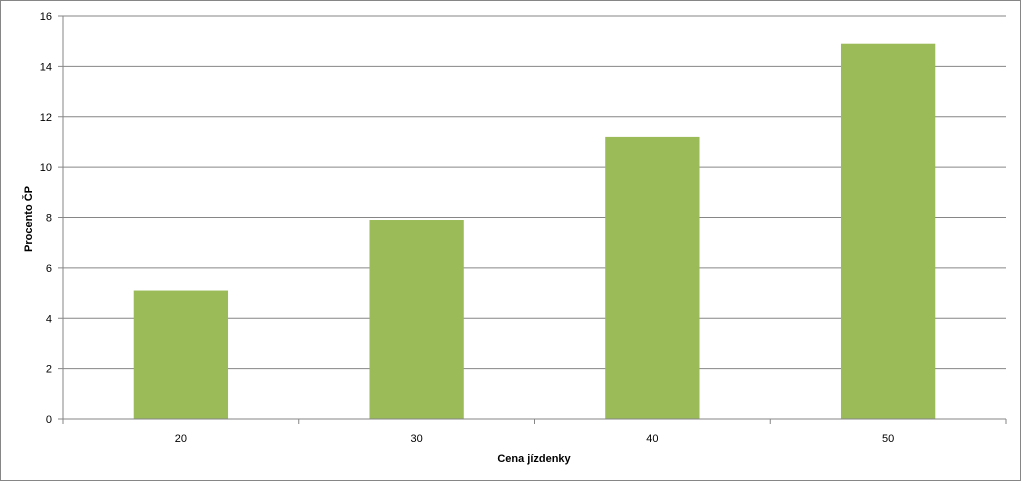 The width and height of the screenshot is (1021, 482). I want to click on y-tick-label: 0, so click(49, 420).